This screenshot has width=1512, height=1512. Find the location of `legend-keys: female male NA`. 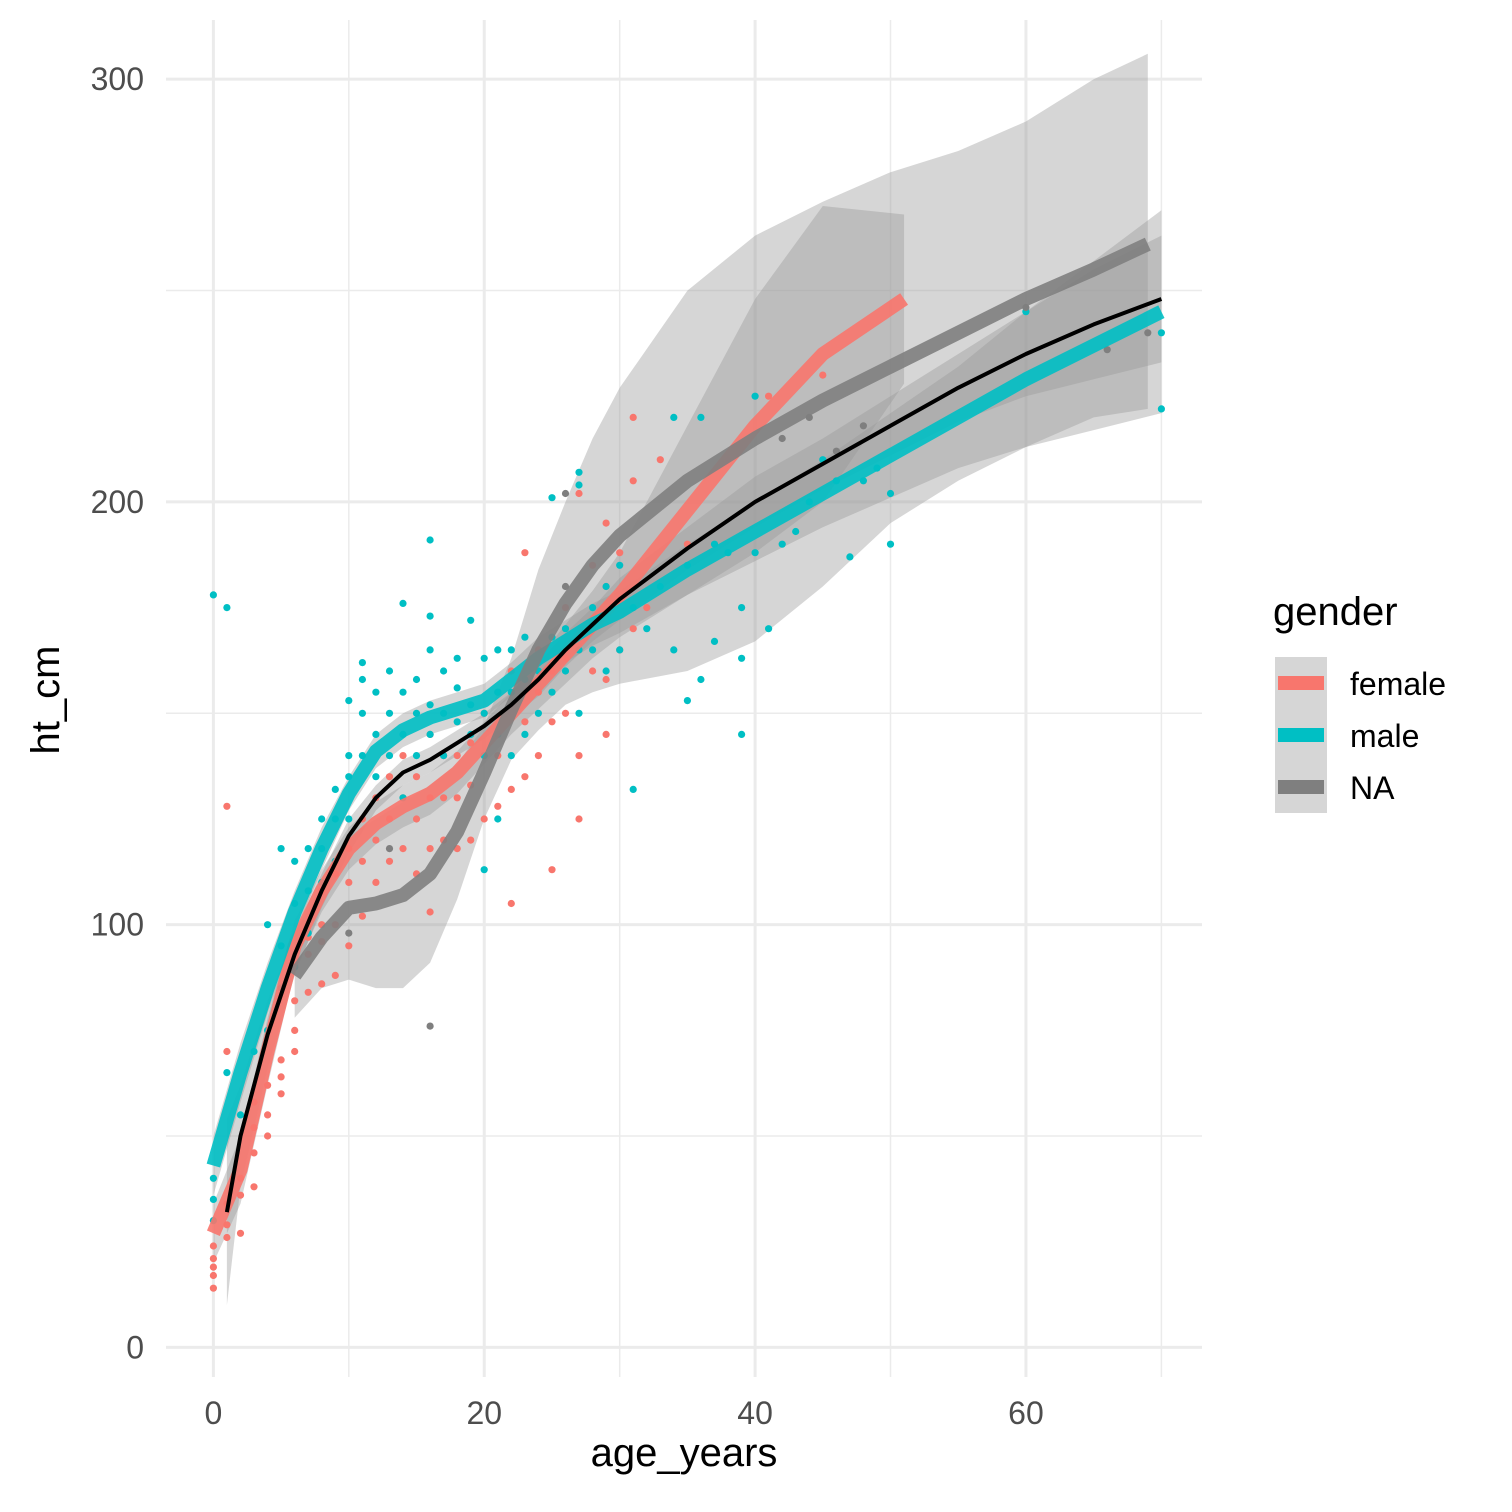

legend-keys: female male NA is located at coordinates (1360, 735).